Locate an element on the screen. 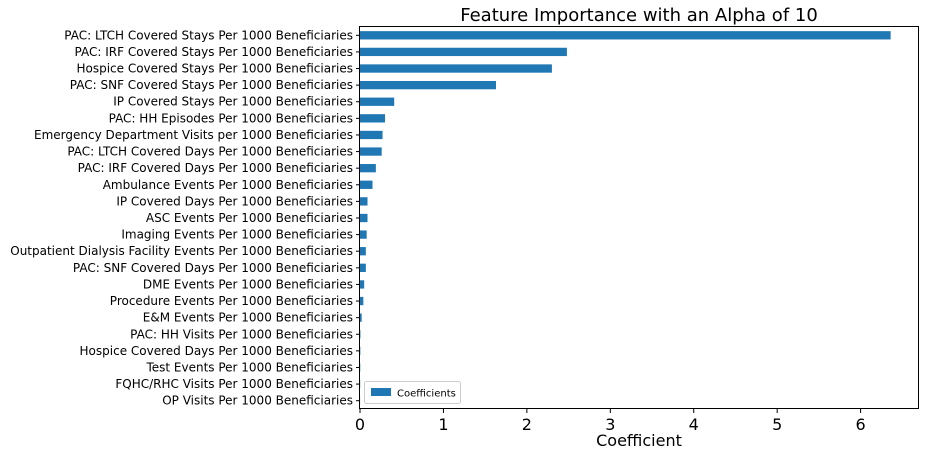 Image resolution: width=925 pixels, height=459 pixels. legend-swatch is located at coordinates (381, 392).